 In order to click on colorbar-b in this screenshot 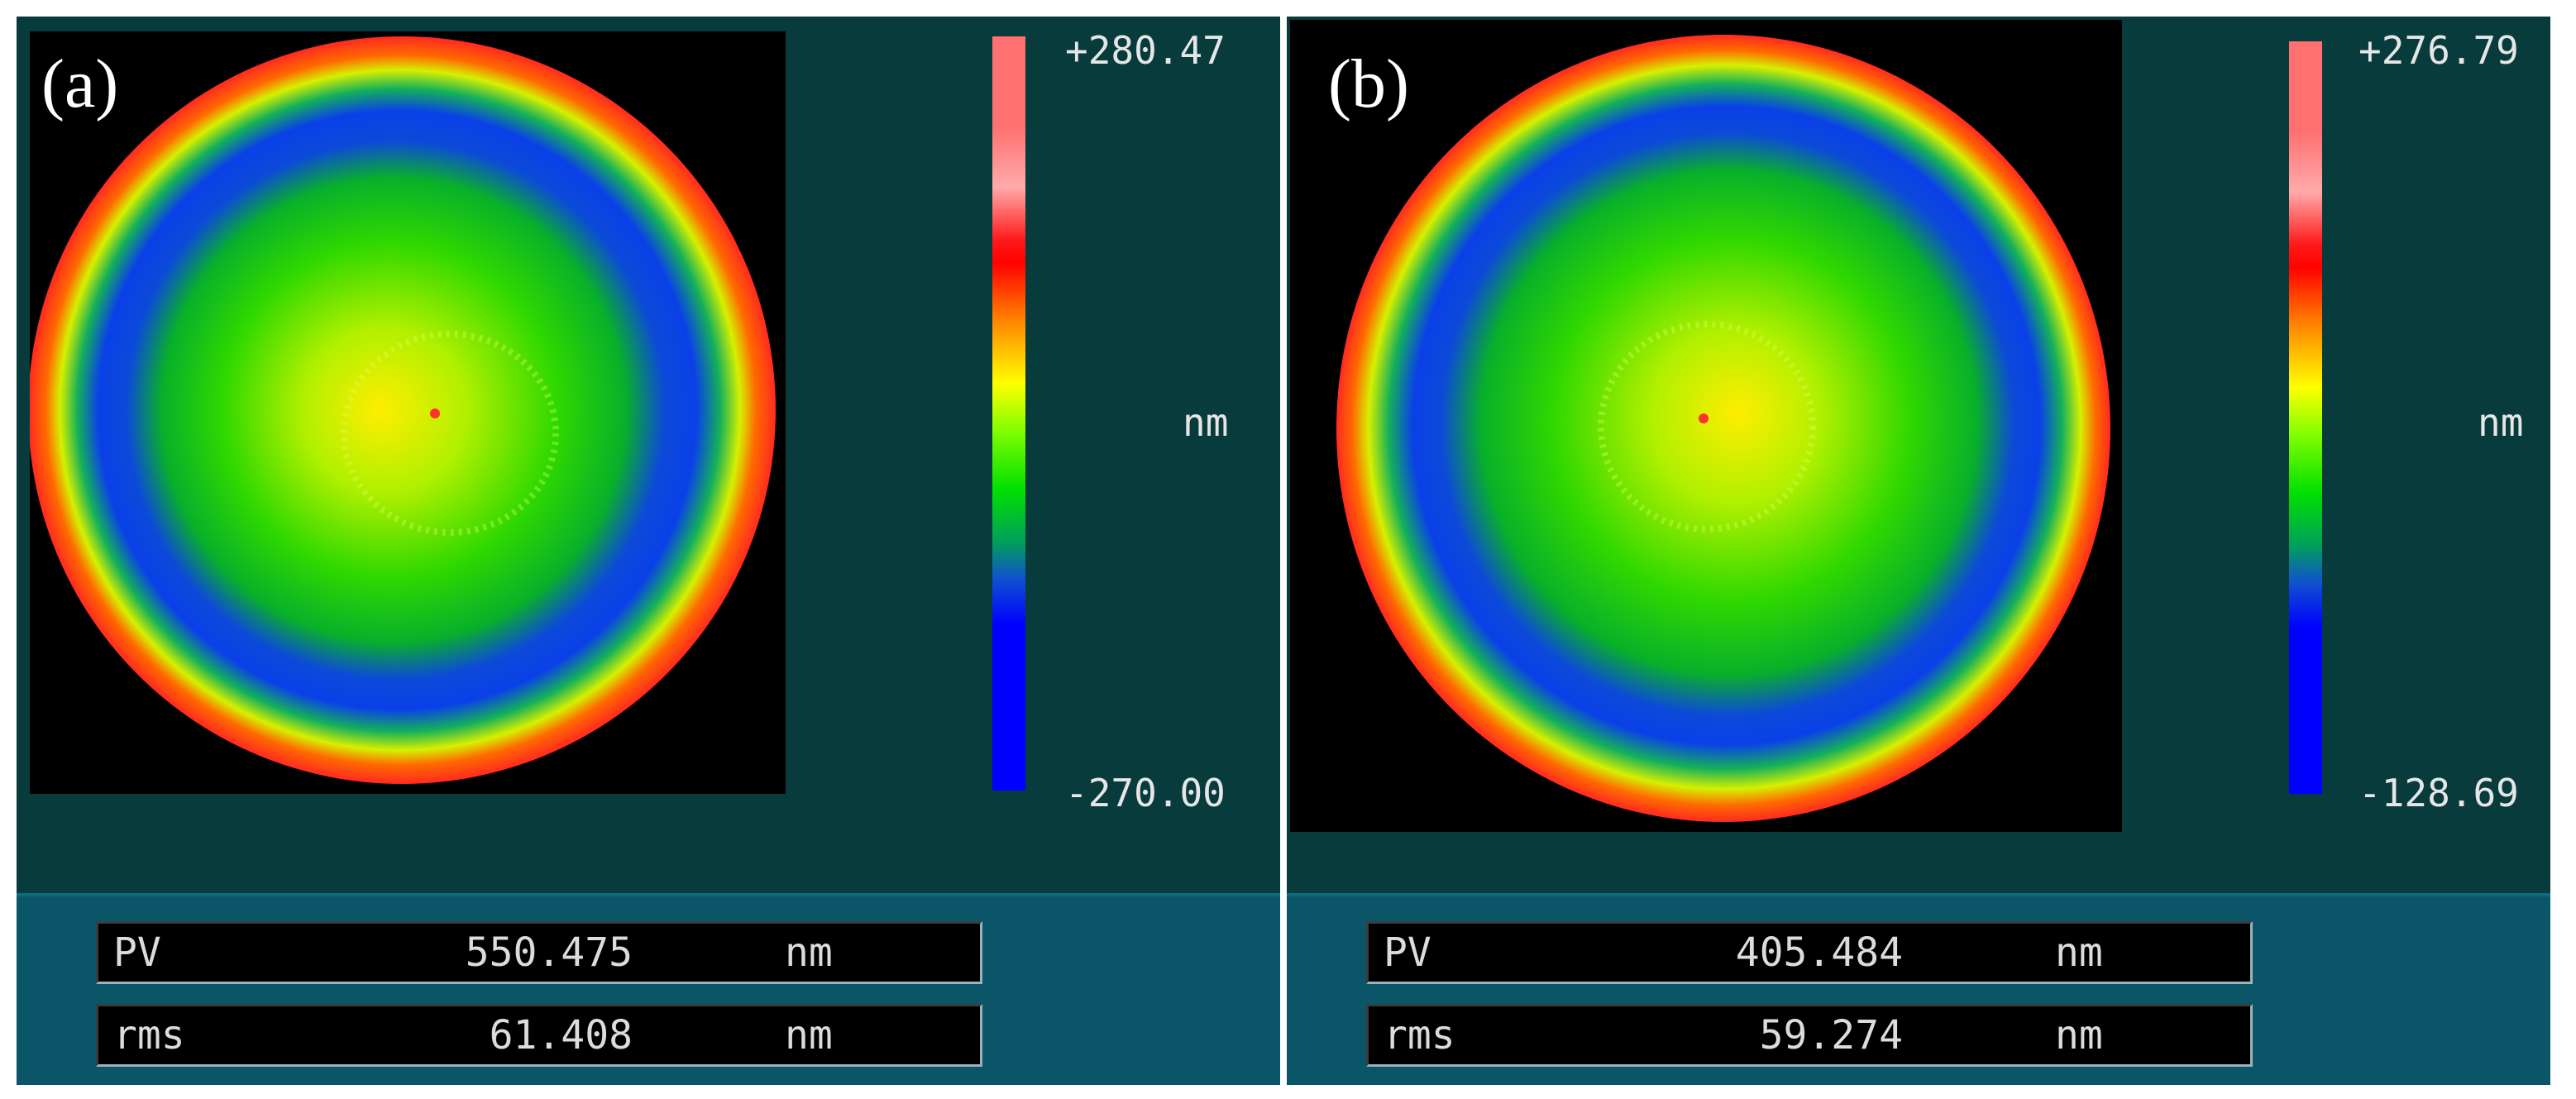, I will do `click(2305, 417)`.